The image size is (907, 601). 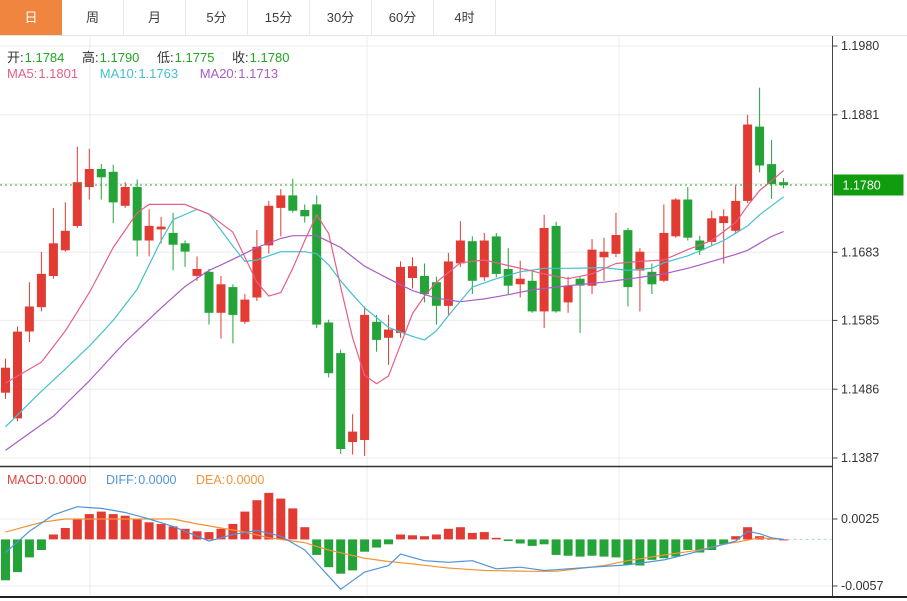 I want to click on diff-value: 0.0000, so click(x=157, y=480).